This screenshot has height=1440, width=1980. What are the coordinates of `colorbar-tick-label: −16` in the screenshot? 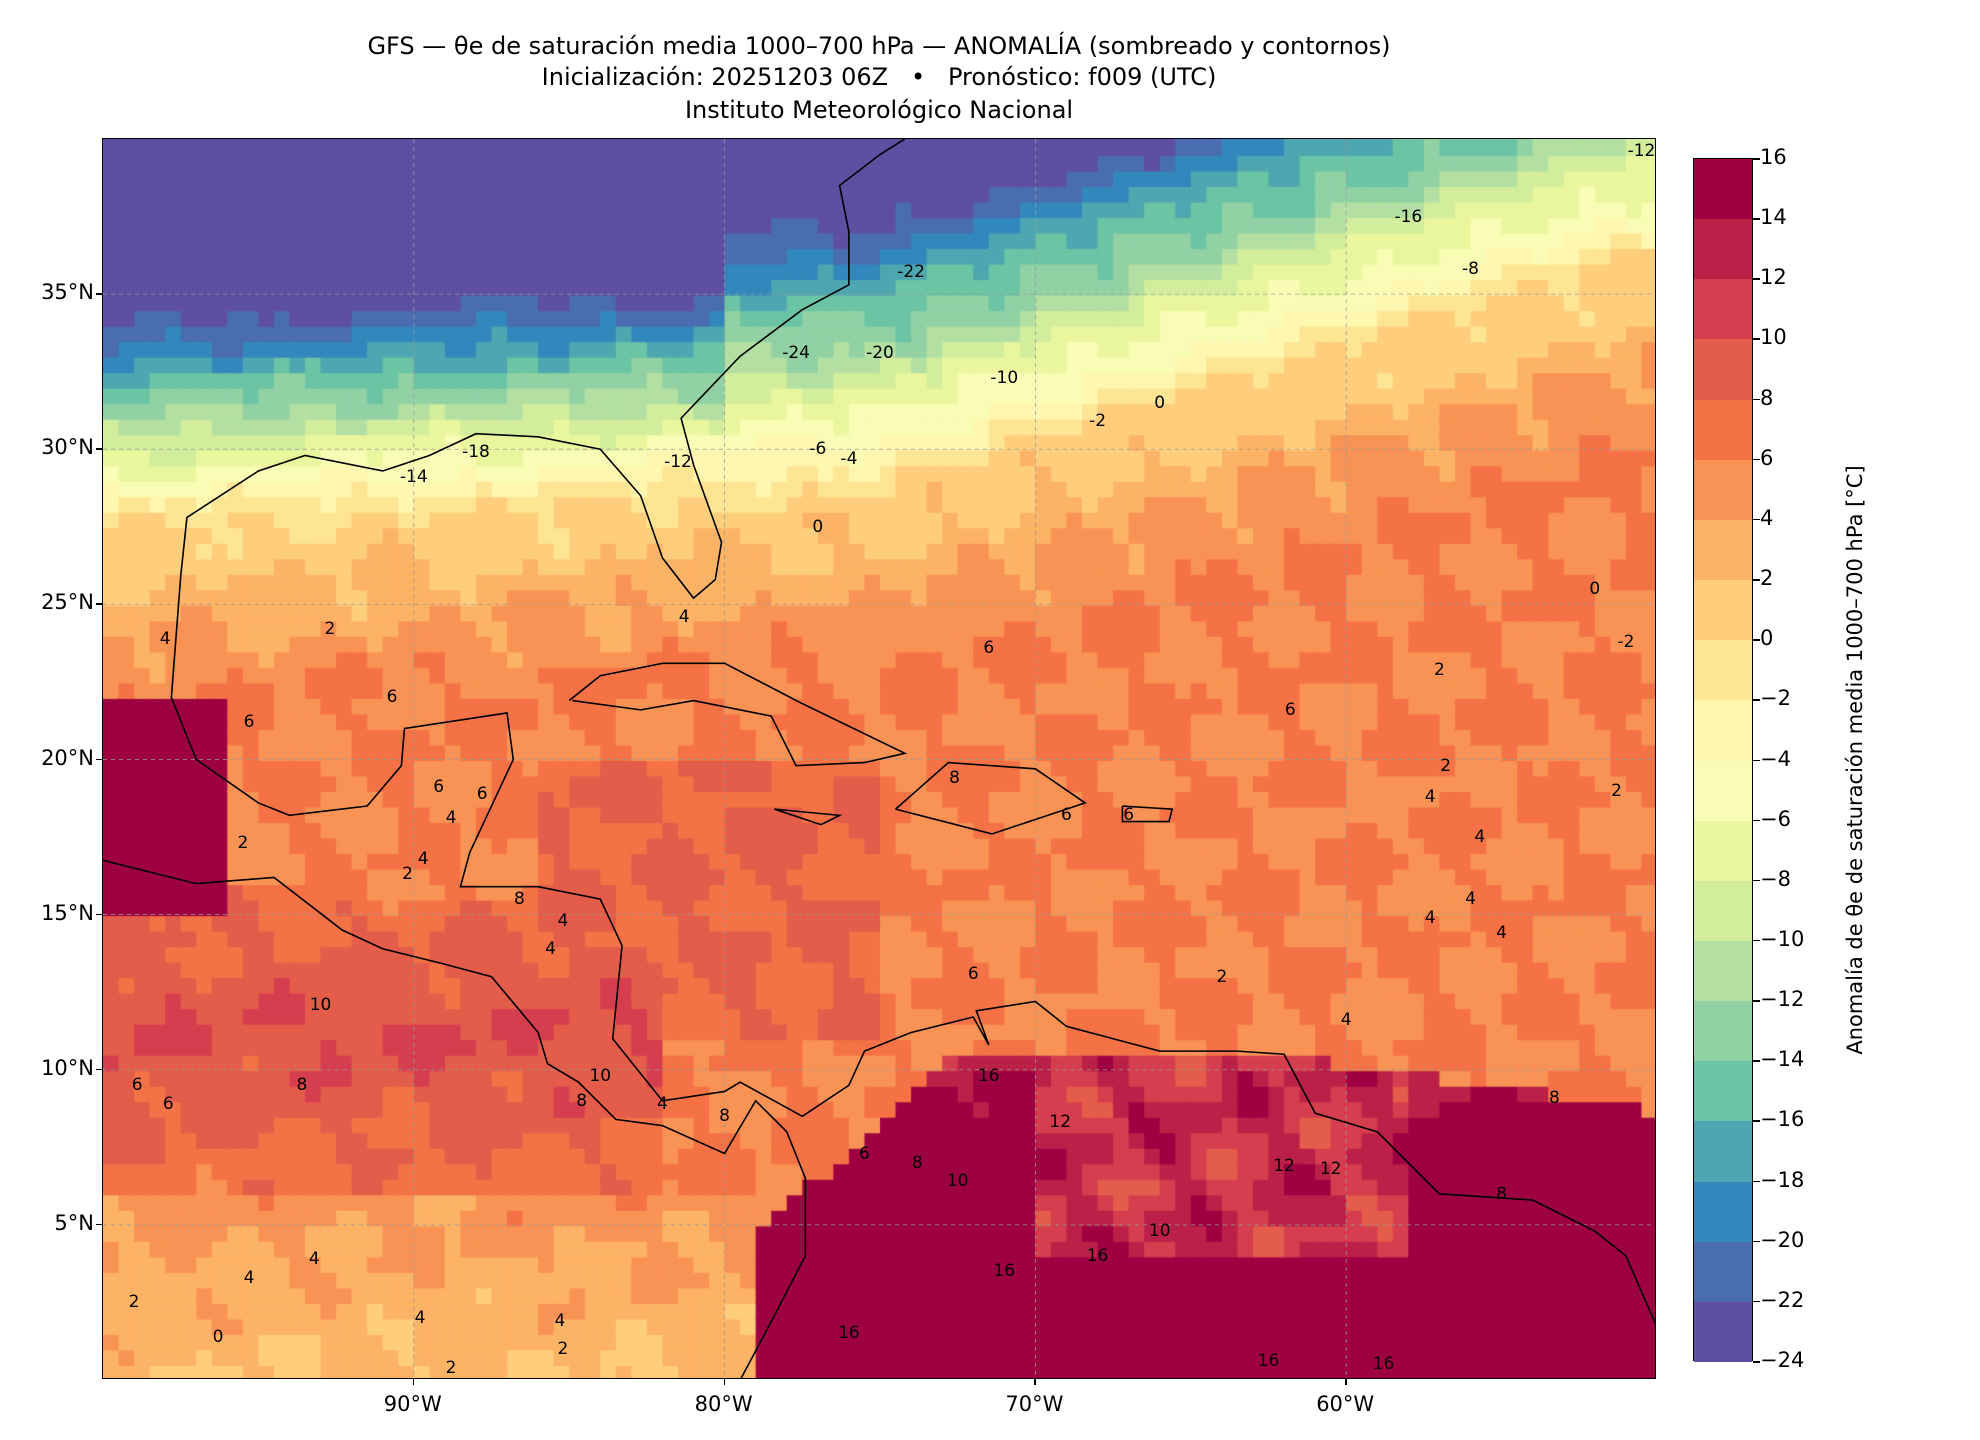 It's located at (1782, 1119).